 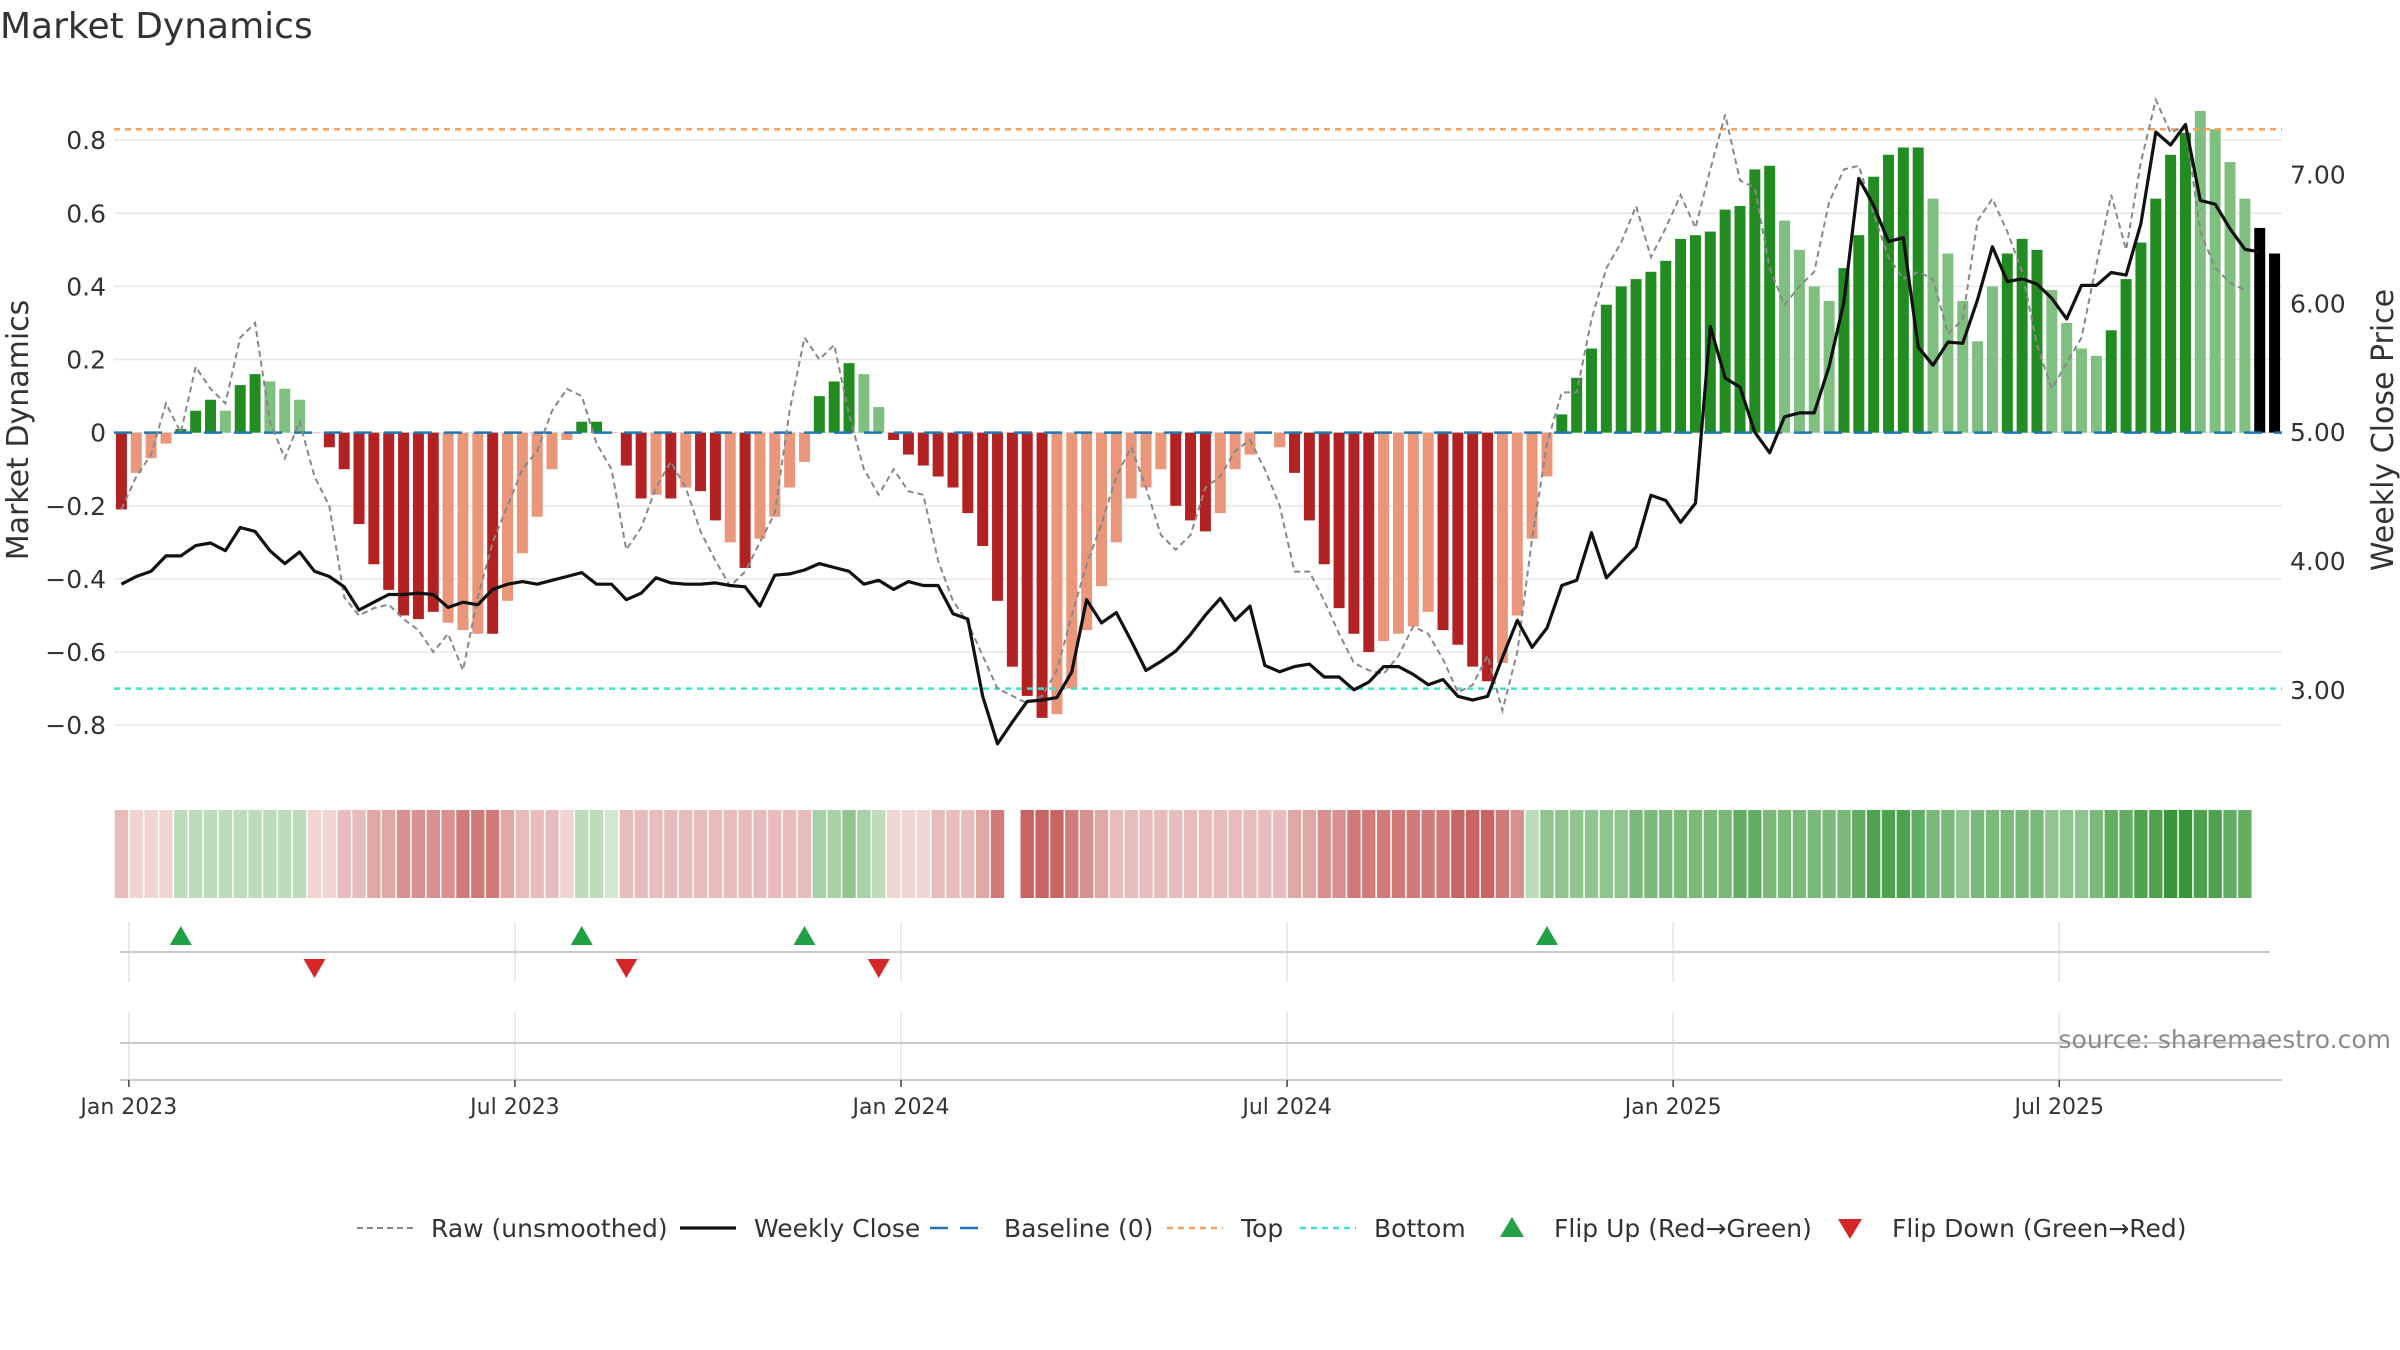 I want to click on legend-label: Flip Up (Red→Green), so click(x=1683, y=1228).